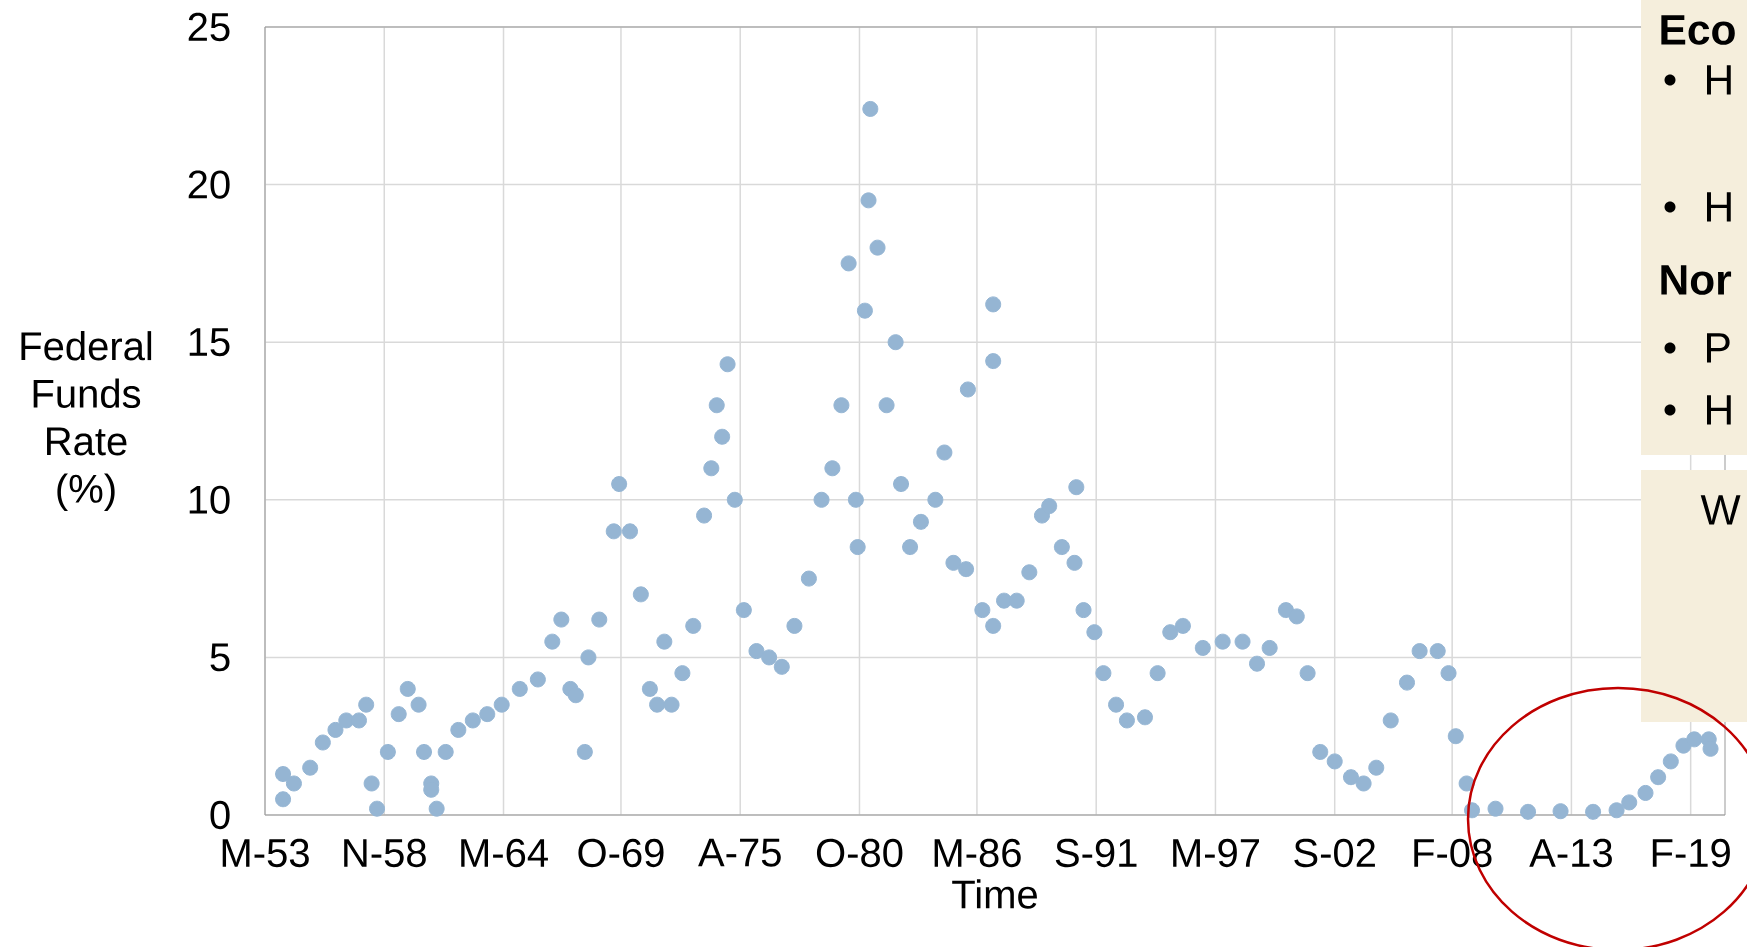 The width and height of the screenshot is (1747, 947). What do you see at coordinates (1720, 510) in the screenshot?
I see `annotation: W` at bounding box center [1720, 510].